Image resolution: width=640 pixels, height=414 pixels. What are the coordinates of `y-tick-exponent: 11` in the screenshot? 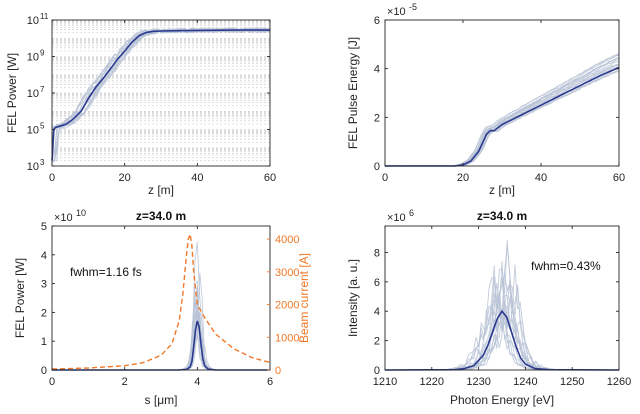 It's located at (44, 16).